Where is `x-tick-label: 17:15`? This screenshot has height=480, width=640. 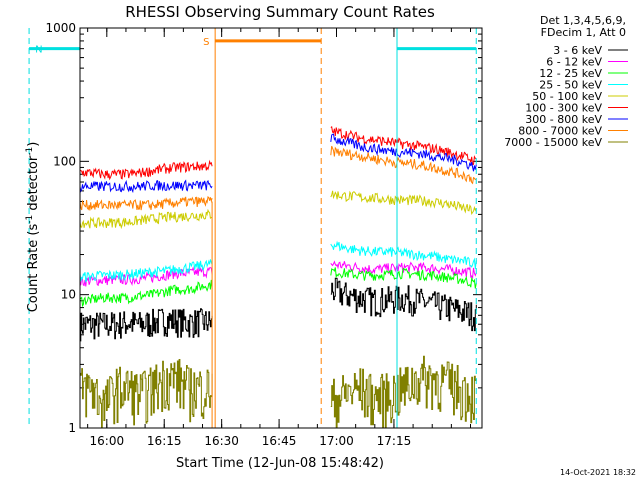 x-tick-label: 17:15 is located at coordinates (394, 441).